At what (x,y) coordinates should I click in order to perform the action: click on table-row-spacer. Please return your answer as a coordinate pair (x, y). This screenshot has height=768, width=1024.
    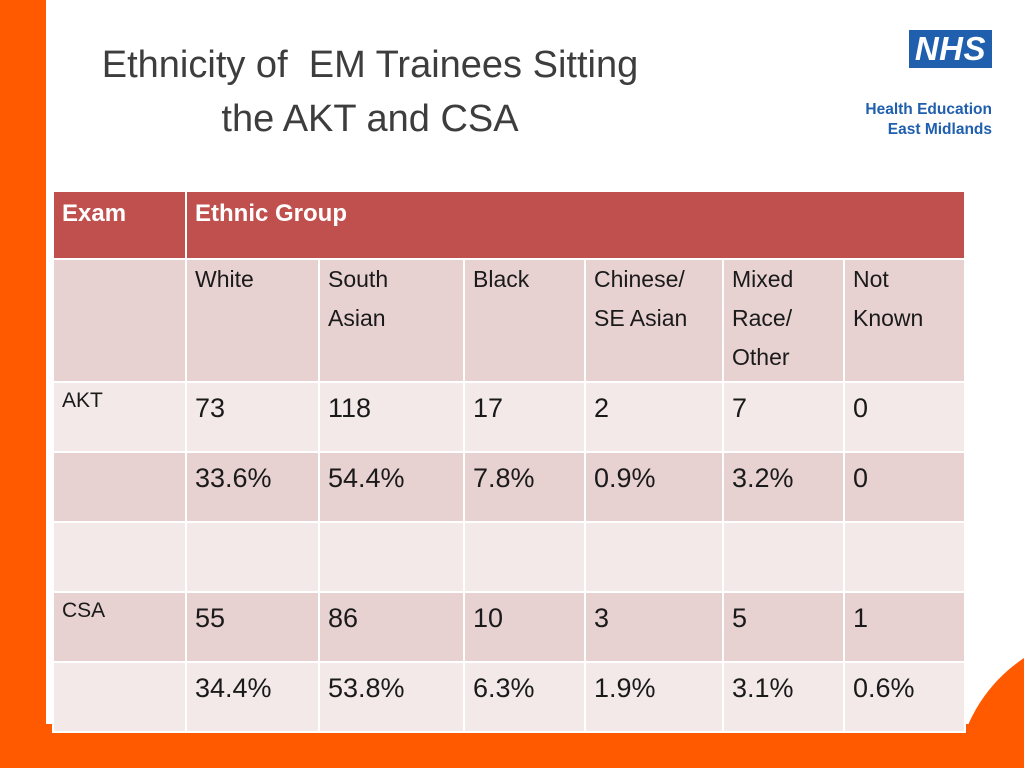
    Looking at the image, I should click on (509, 557).